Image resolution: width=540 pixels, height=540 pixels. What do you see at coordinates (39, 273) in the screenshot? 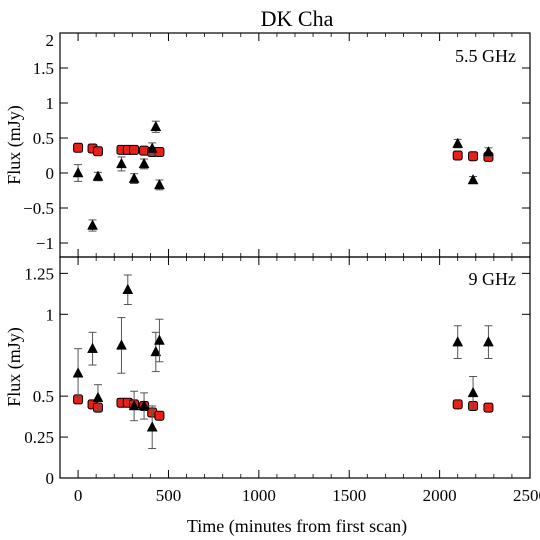
I see `y-tick-label: 1.25` at bounding box center [39, 273].